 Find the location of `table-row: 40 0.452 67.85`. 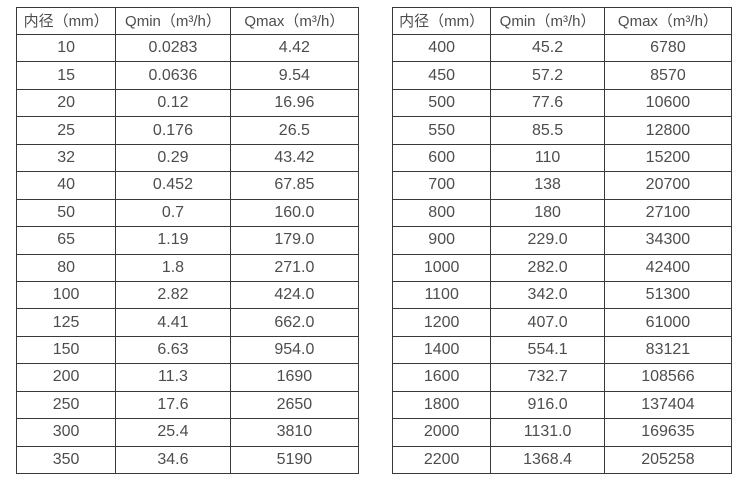

table-row: 40 0.452 67.85 is located at coordinates (187, 185).